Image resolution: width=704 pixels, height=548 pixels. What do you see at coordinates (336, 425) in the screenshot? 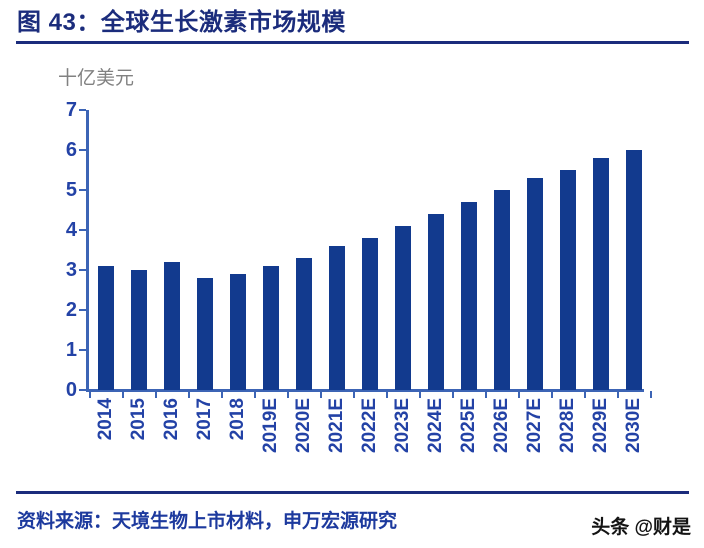
I see `x-axis-category-label: 2021E` at bounding box center [336, 425].